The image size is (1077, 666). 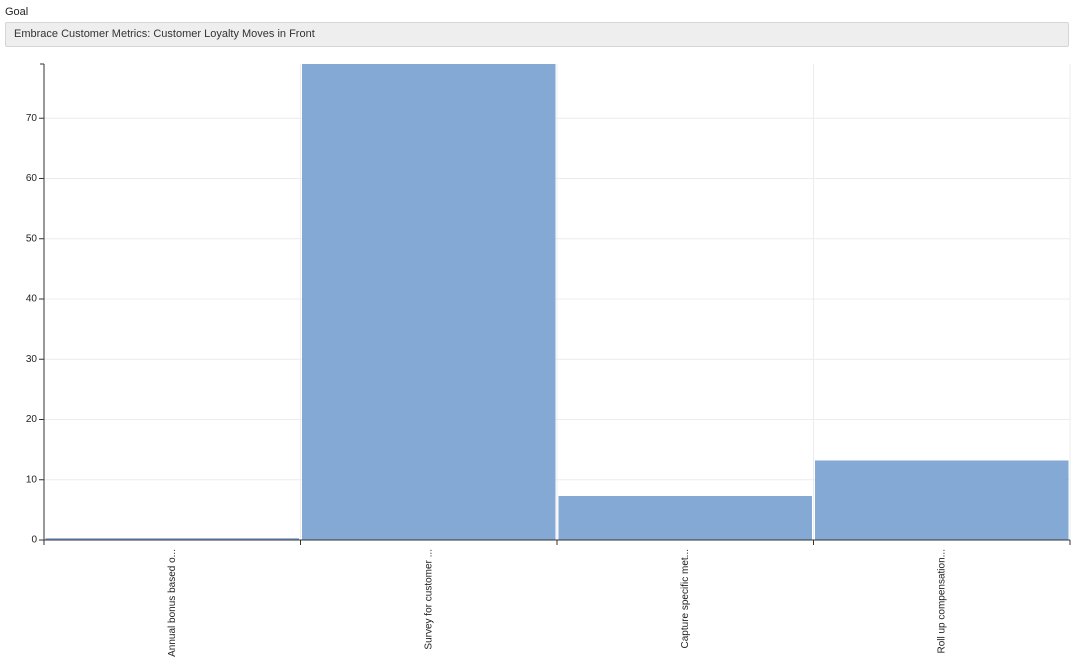 What do you see at coordinates (32, 299) in the screenshot?
I see `y-tick-label: 40` at bounding box center [32, 299].